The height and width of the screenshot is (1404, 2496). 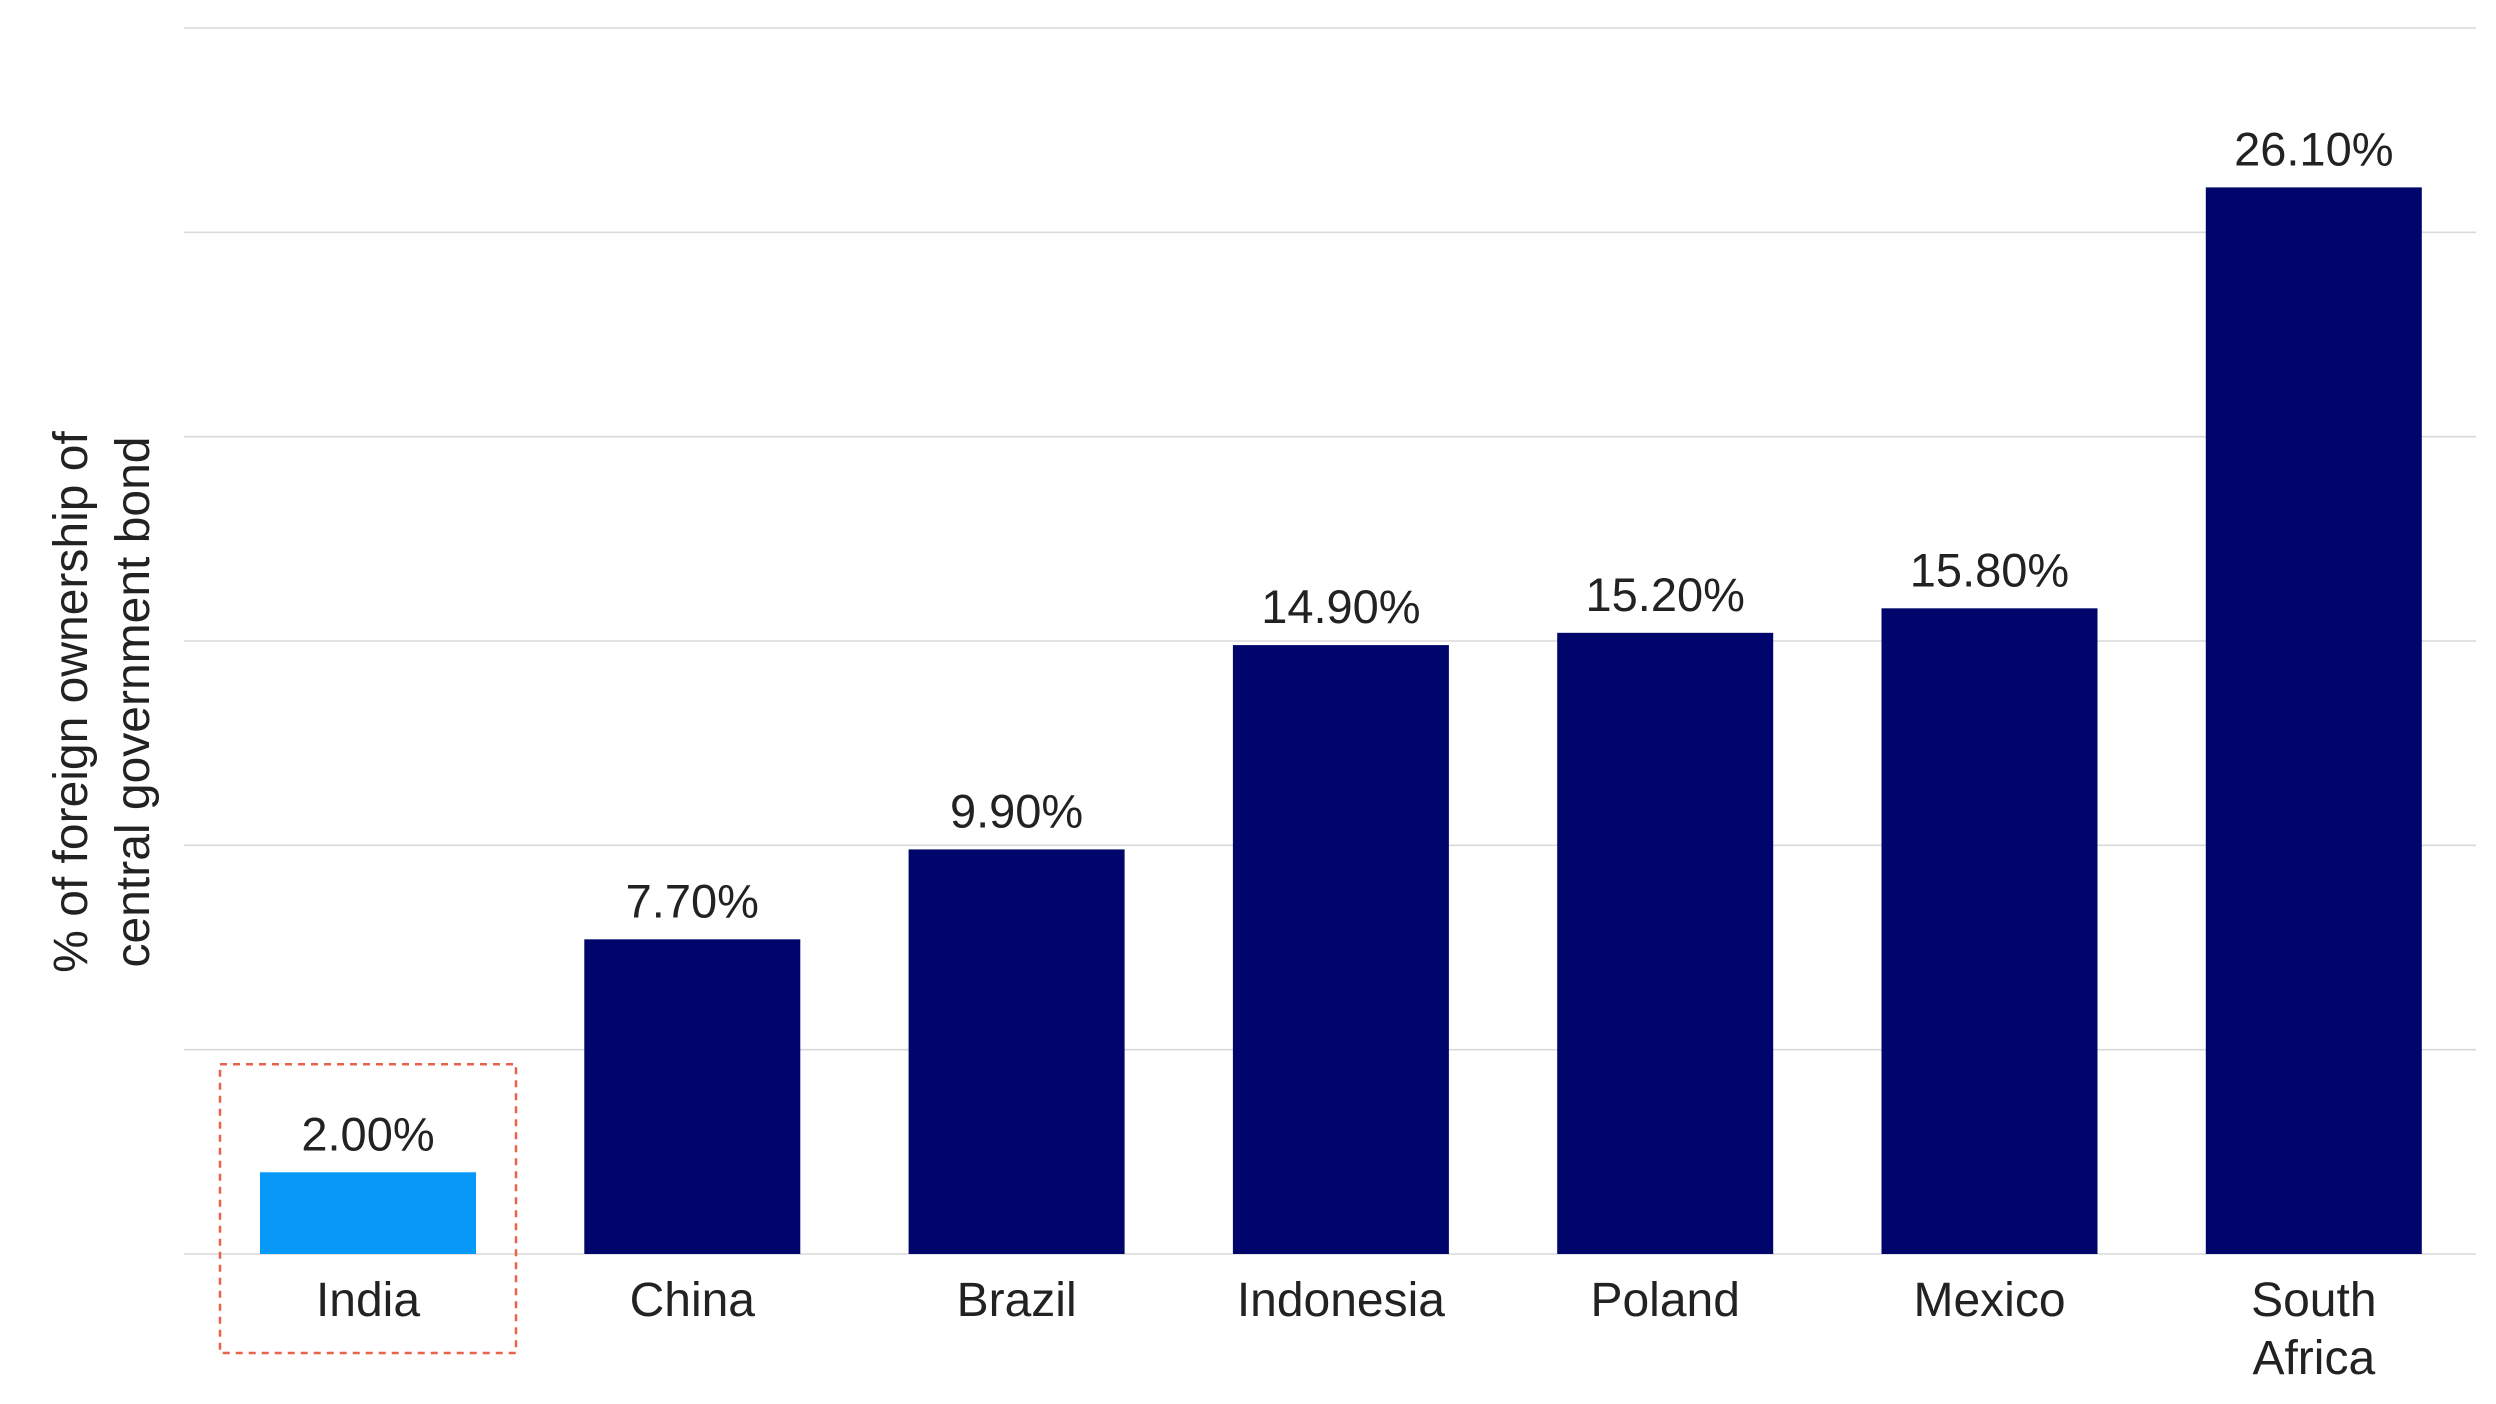 What do you see at coordinates (368, 1213) in the screenshot?
I see `bar-india` at bounding box center [368, 1213].